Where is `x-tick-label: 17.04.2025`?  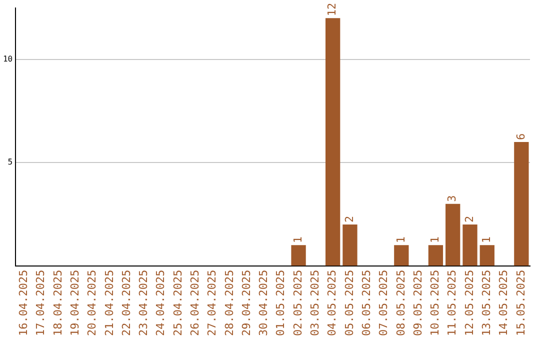
x-tick-label: 17.04.2025 is located at coordinates (41, 303).